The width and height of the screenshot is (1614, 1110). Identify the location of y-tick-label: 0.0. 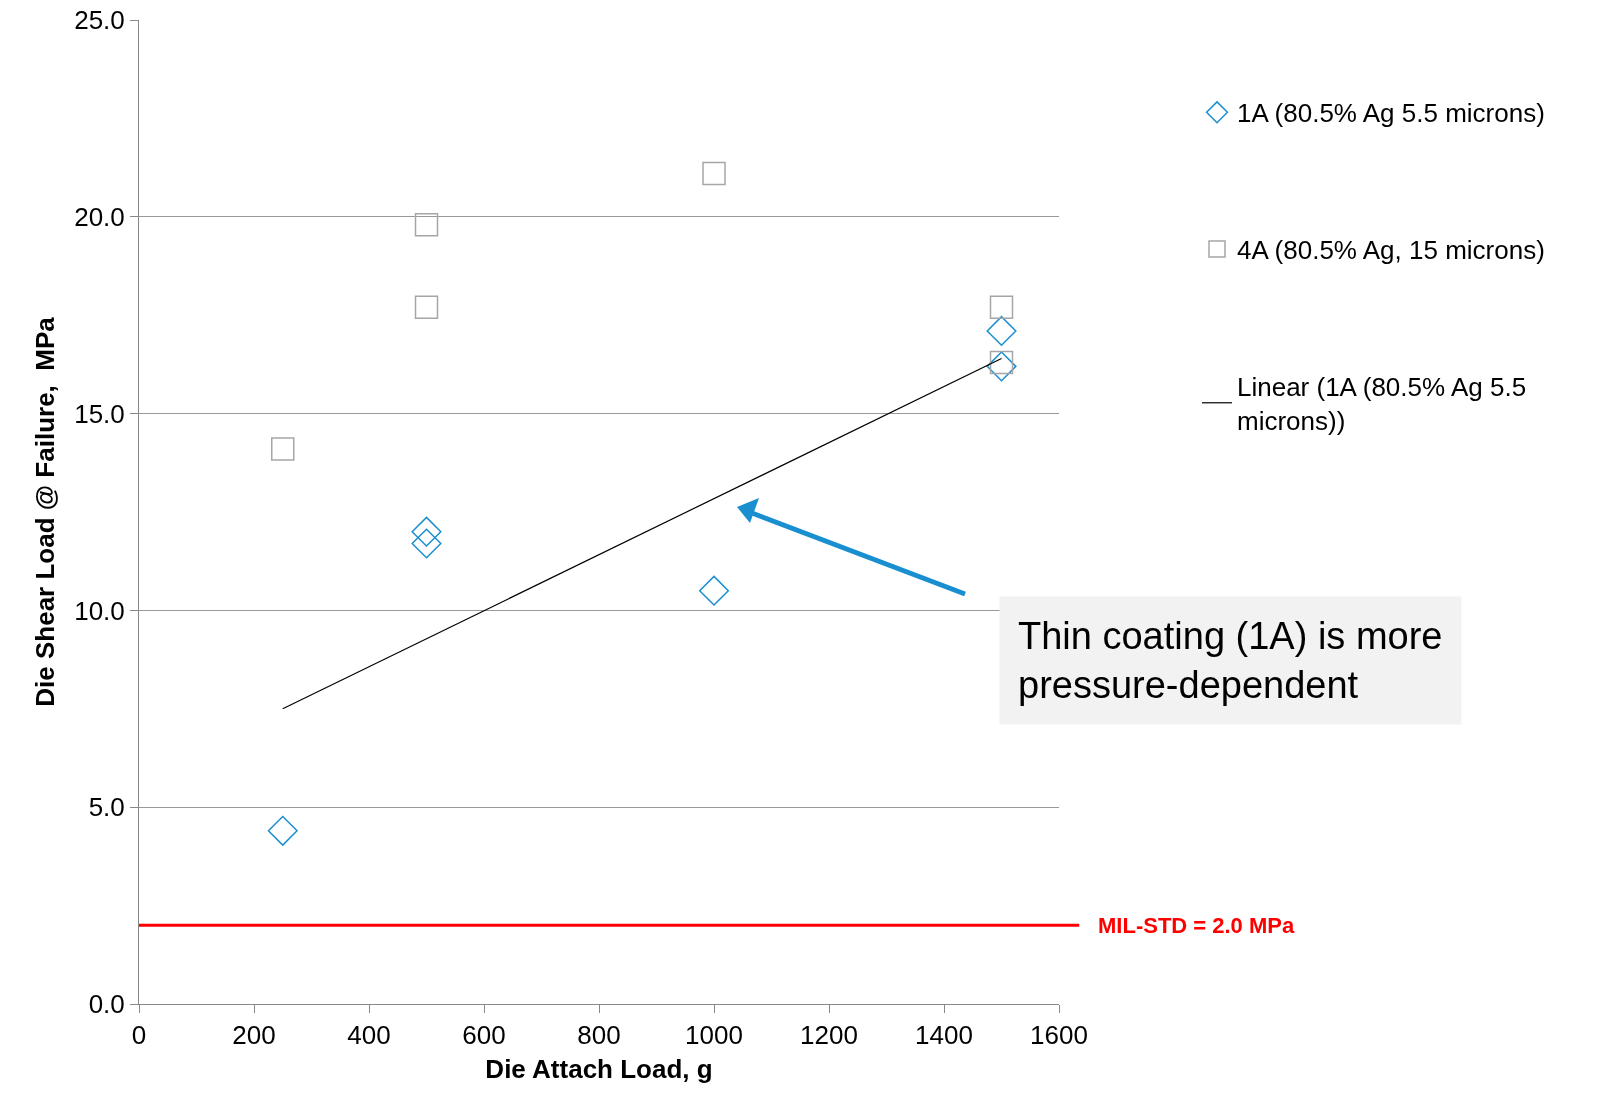
(106, 1004).